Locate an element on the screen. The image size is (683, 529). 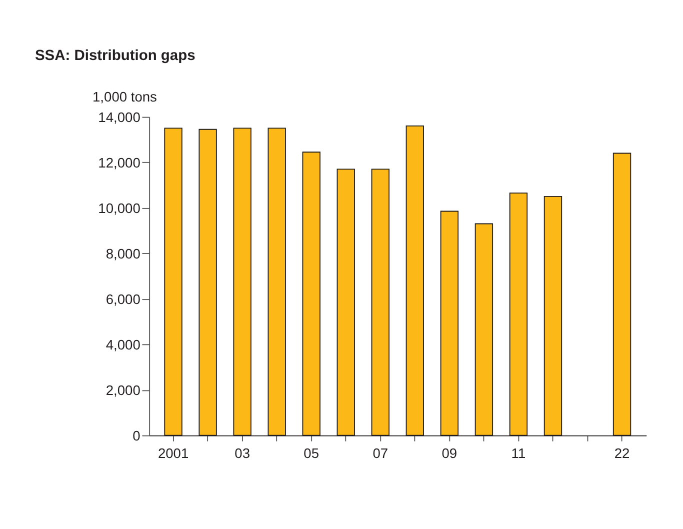
y-tick-label: 10,000 is located at coordinates (119, 208).